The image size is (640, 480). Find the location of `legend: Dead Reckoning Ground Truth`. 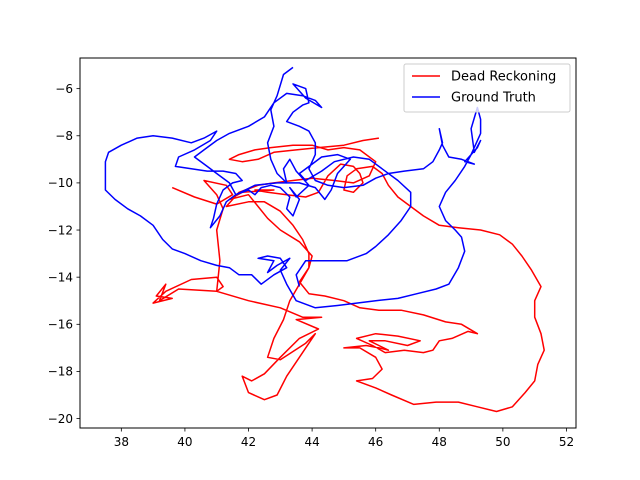

legend: Dead Reckoning Ground Truth is located at coordinates (487, 88).